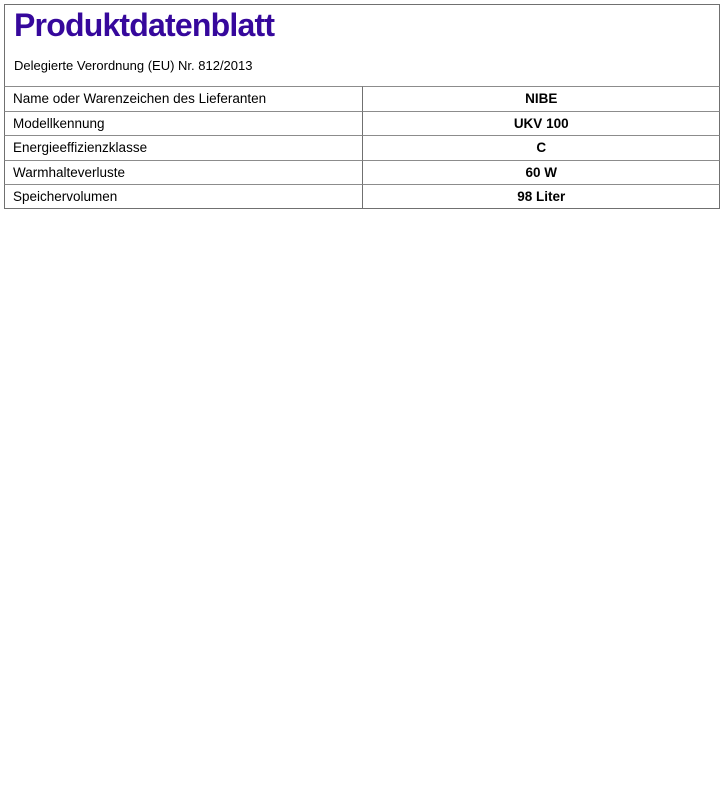 The image size is (725, 788). Describe the element at coordinates (184, 123) in the screenshot. I see `row-label-model: Modellkennung` at that location.